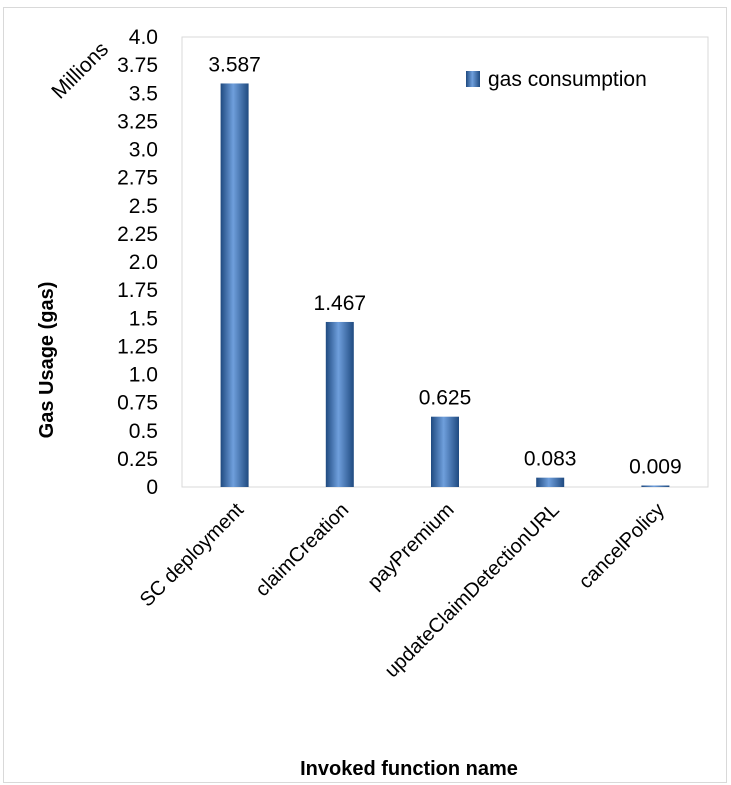  What do you see at coordinates (152, 487) in the screenshot?
I see `y-tick-label: 0` at bounding box center [152, 487].